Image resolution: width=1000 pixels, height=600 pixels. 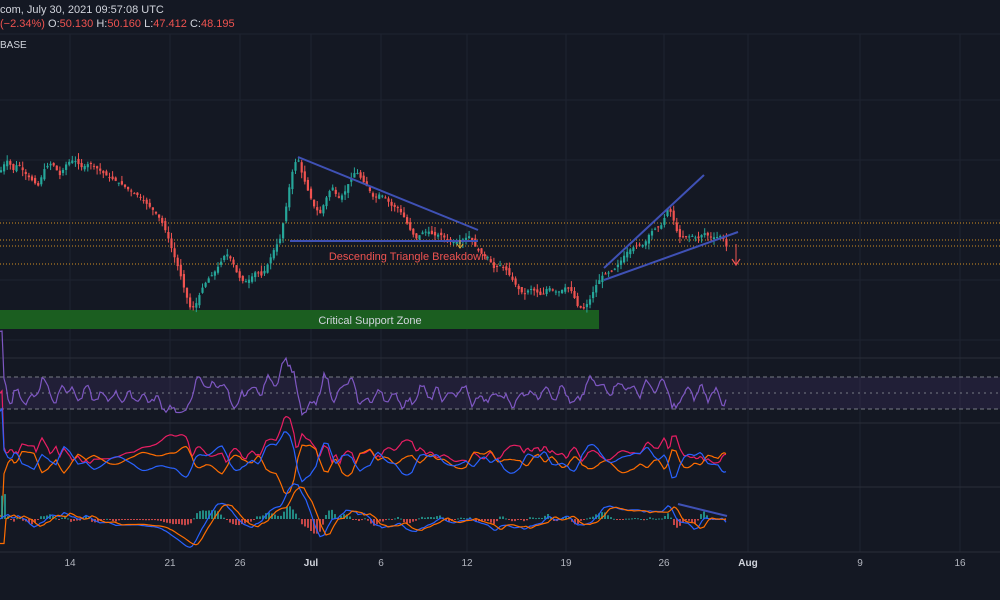 I want to click on rsi-line, so click(x=363, y=373).